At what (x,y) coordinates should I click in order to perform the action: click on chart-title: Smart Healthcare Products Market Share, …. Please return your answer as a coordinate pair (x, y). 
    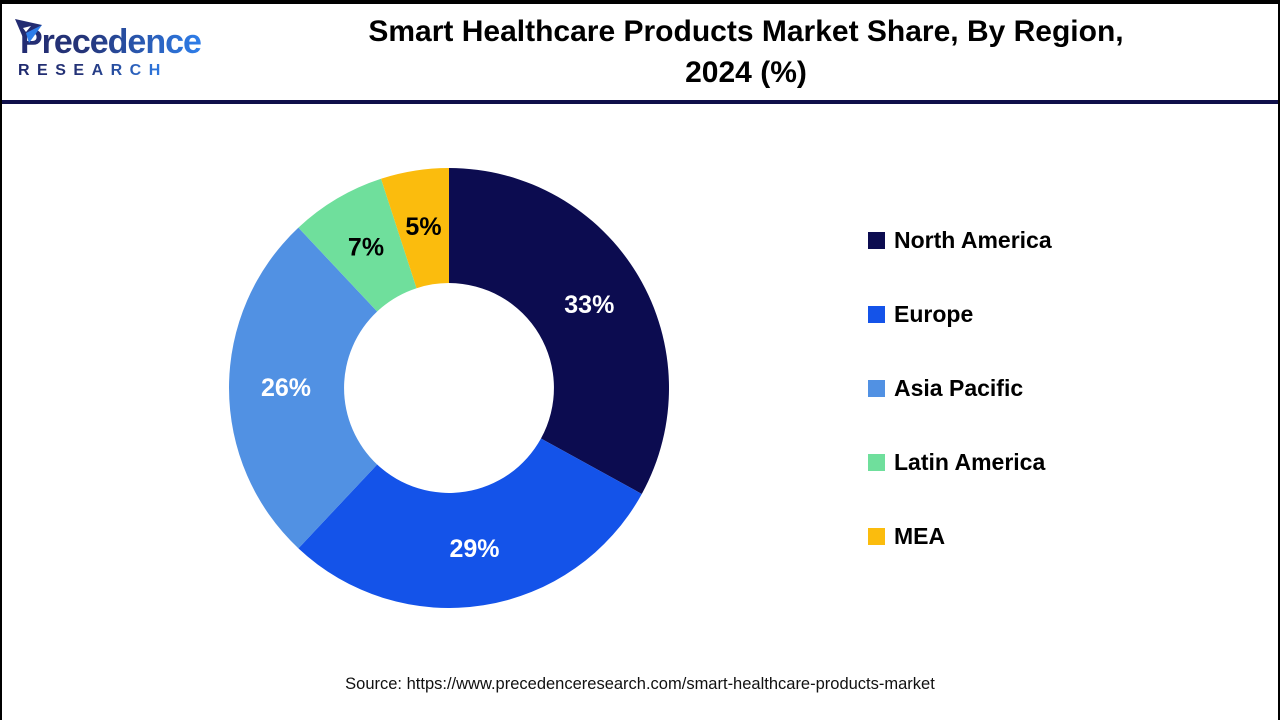
    Looking at the image, I should click on (749, 52).